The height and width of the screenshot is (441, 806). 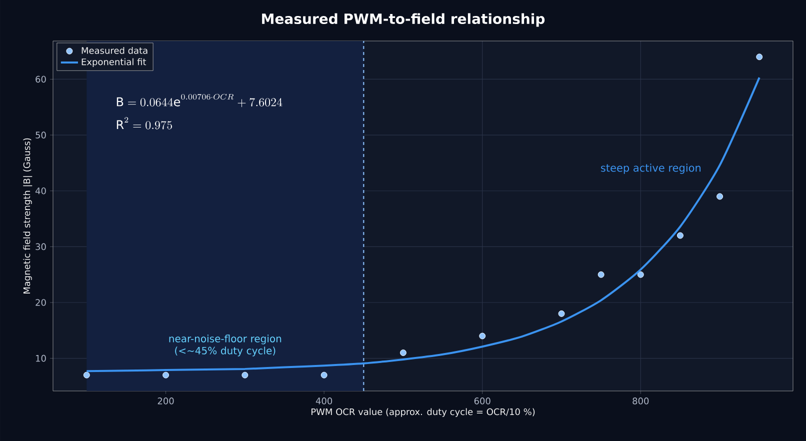 What do you see at coordinates (144, 123) in the screenshot?
I see `annotation: $\mathrm{R}^{2} = 0.975$` at bounding box center [144, 123].